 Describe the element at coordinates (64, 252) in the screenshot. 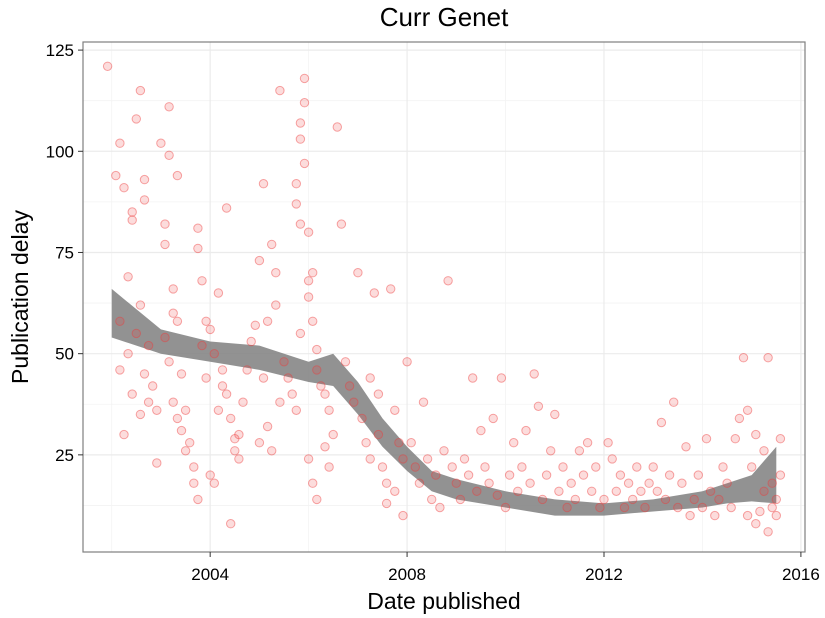

I see `y-tick-label: 75` at that location.